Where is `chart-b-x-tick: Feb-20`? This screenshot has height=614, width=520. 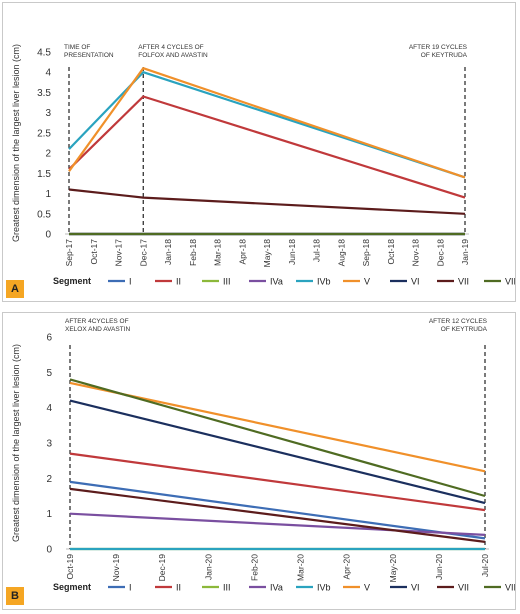
chart-b-x-tick: Feb-20 is located at coordinates (254, 567).